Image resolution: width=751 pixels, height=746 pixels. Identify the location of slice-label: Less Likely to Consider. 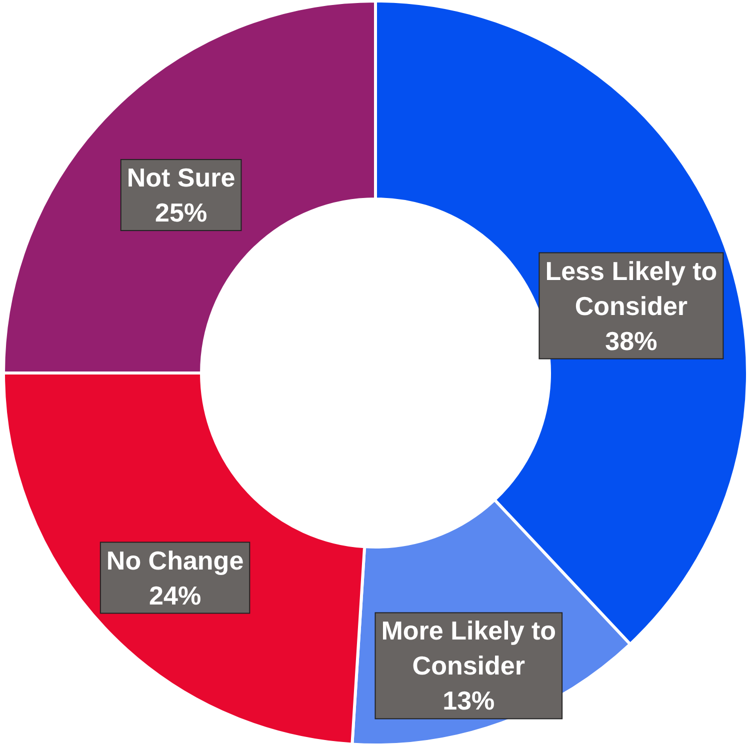
(631, 288).